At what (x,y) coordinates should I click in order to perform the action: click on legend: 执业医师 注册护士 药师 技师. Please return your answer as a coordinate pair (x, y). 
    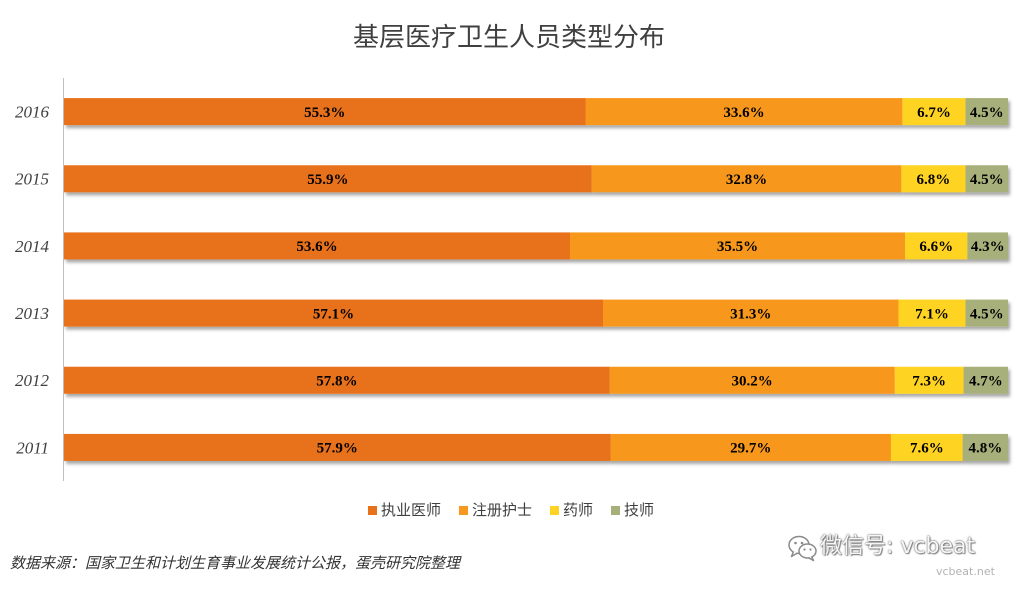
    Looking at the image, I should click on (511, 510).